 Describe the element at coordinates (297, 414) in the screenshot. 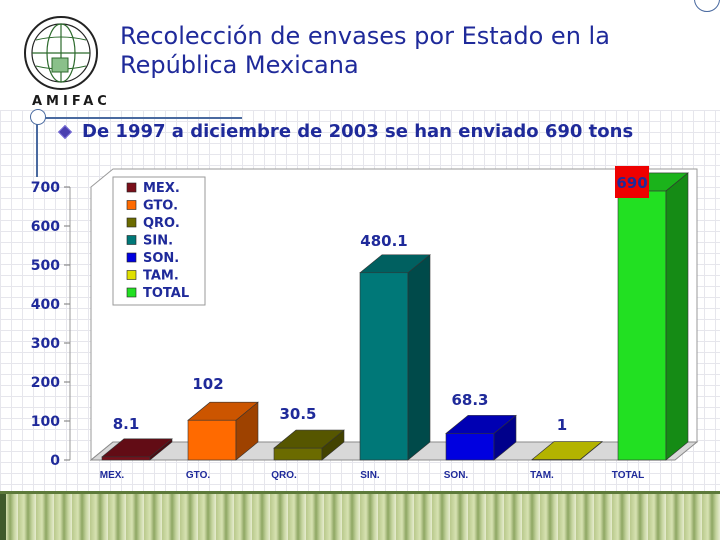

I see `data-label: 30.5` at that location.